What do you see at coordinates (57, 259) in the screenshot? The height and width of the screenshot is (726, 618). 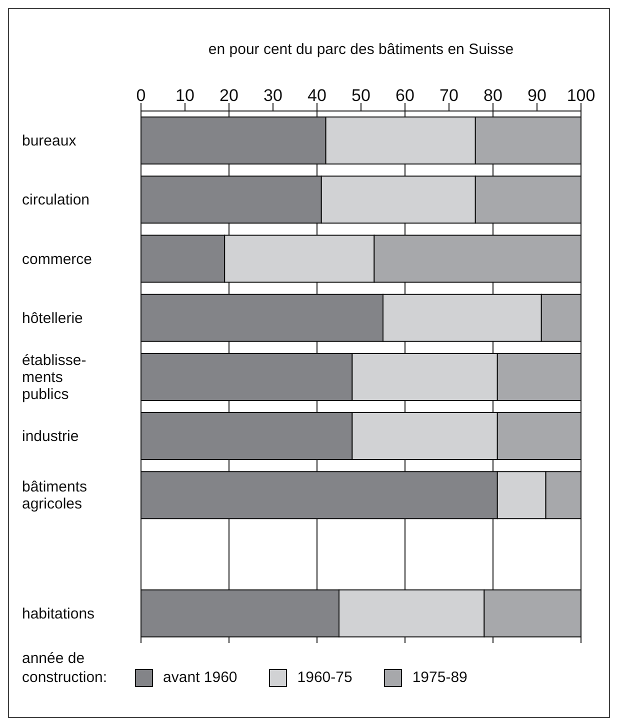 I see `y-tick-label: commerce` at bounding box center [57, 259].